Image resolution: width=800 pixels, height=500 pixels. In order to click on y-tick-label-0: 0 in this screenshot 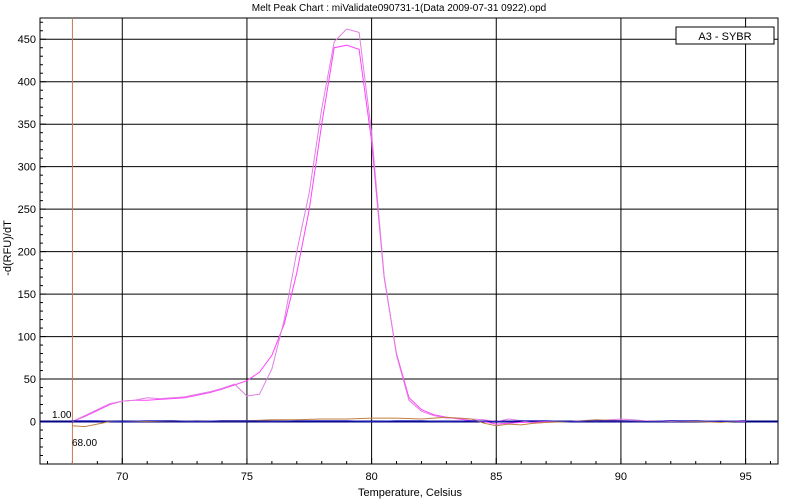, I will do `click(33, 423)`.